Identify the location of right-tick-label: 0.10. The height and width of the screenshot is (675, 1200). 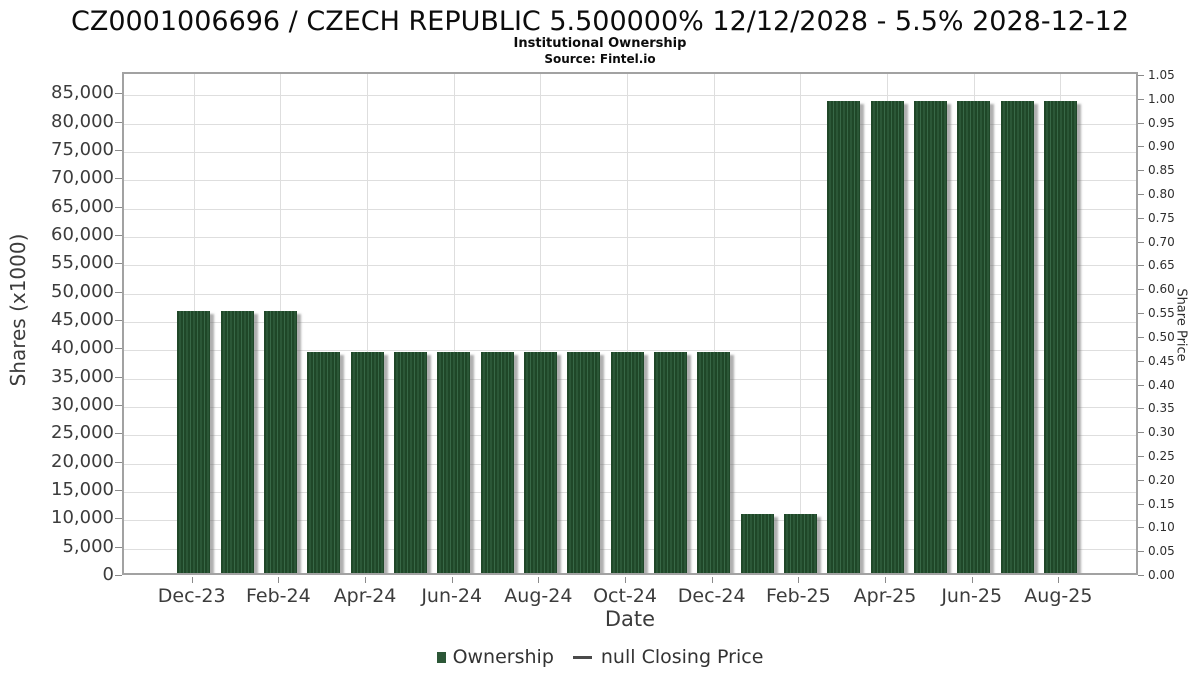
(1161, 527).